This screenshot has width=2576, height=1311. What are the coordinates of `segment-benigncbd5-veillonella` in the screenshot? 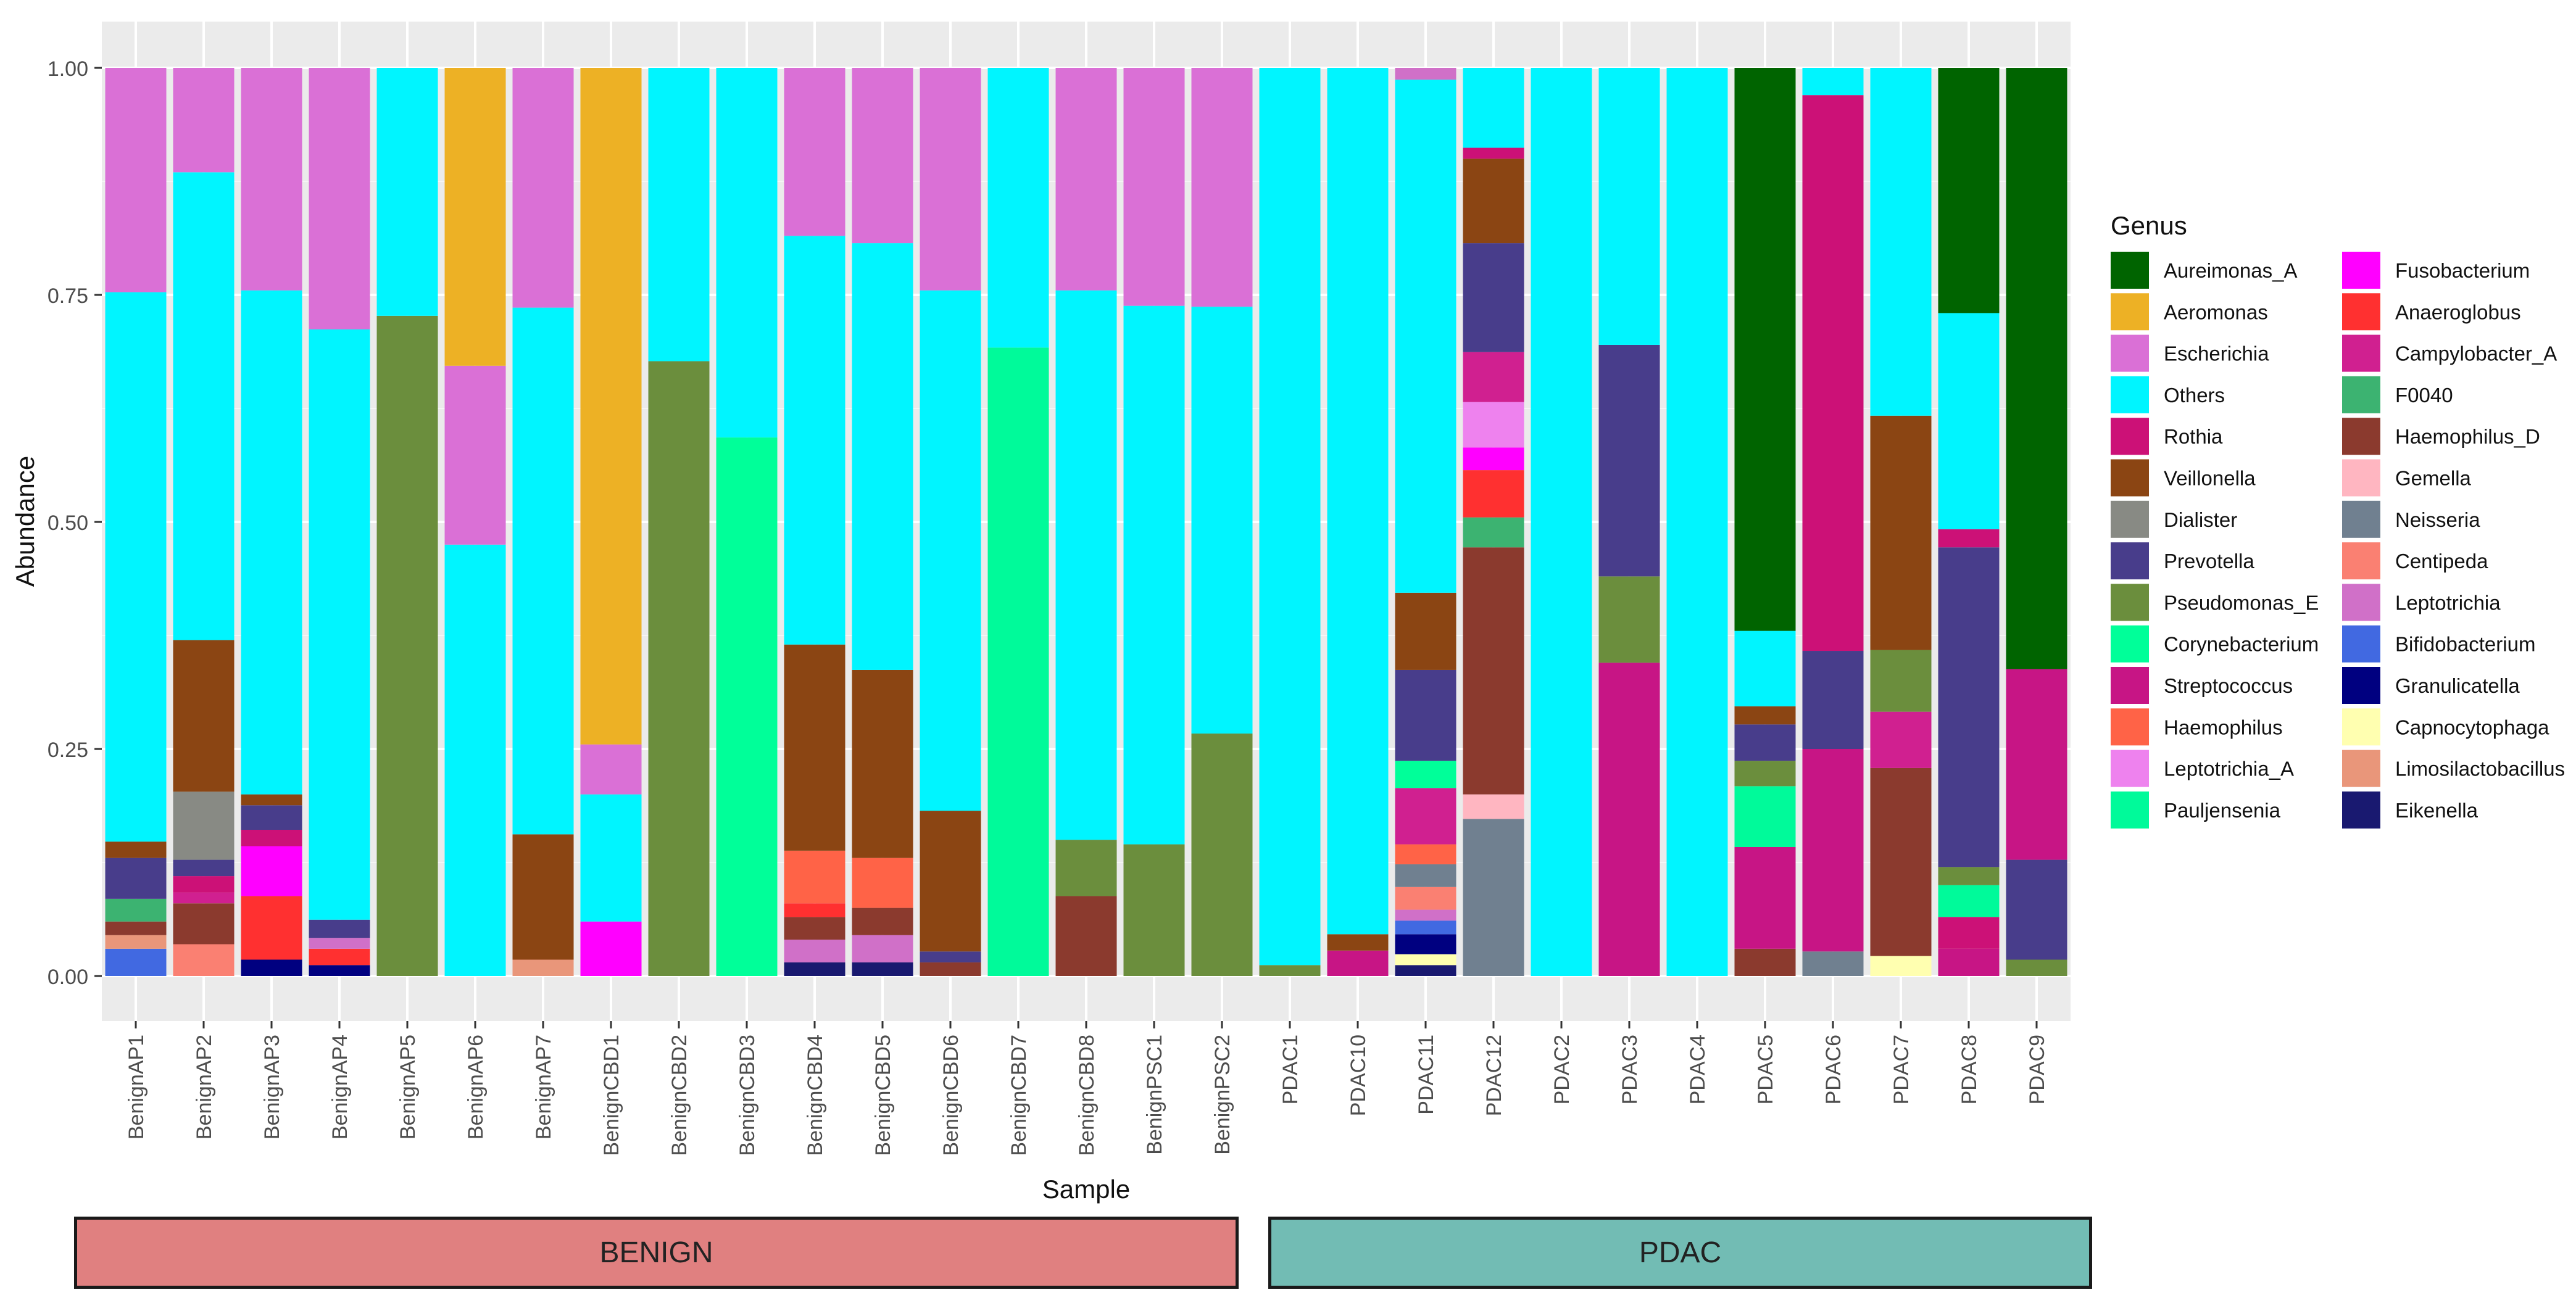 It's located at (882, 763).